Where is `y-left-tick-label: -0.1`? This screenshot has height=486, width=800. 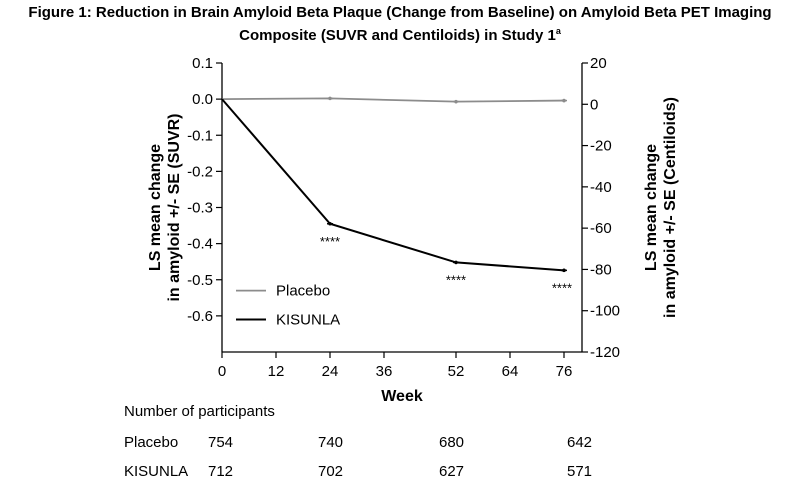 y-left-tick-label: -0.1 is located at coordinates (200, 135).